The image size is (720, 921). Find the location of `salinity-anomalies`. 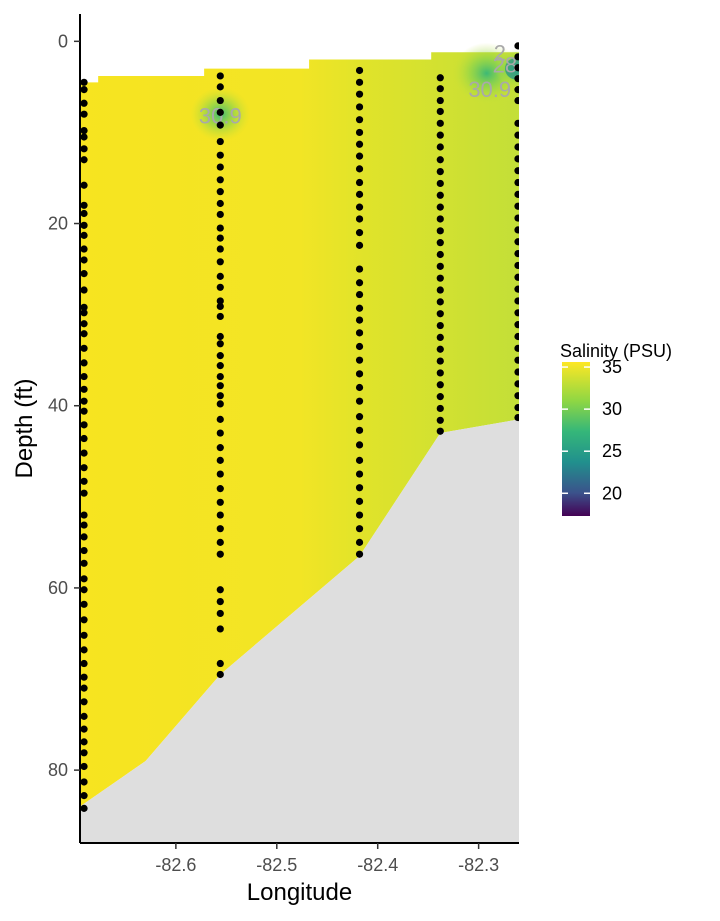

salinity-anomalies is located at coordinates (354, 92).